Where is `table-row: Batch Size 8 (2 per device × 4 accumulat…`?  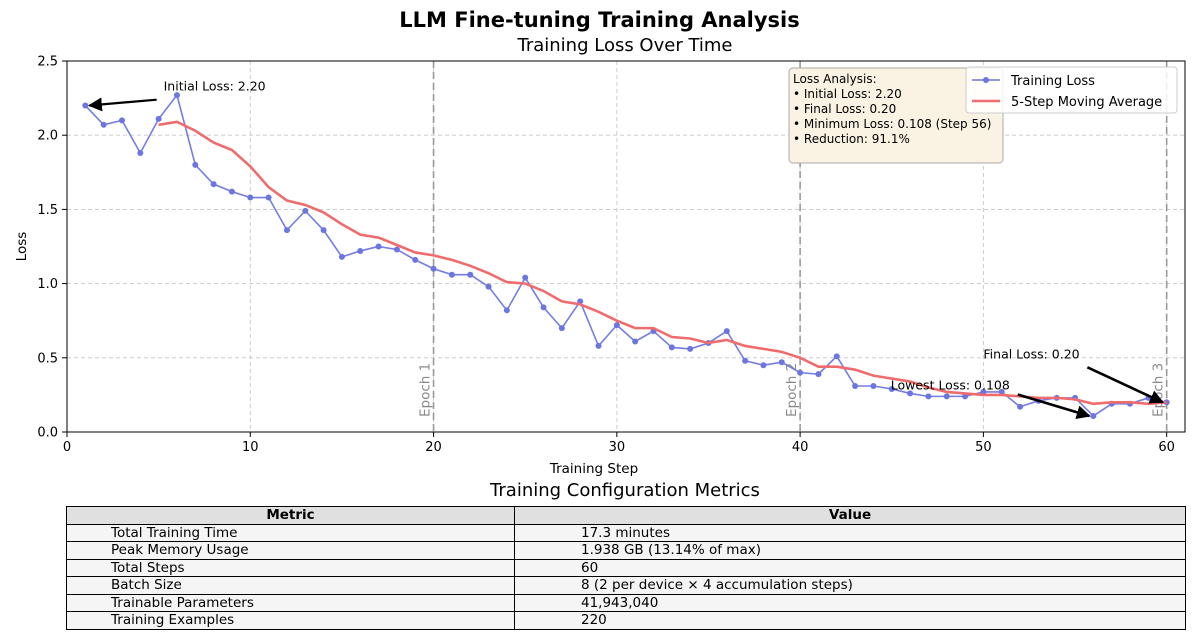
table-row: Batch Size 8 (2 per device × 4 accumulat… is located at coordinates (626, 585).